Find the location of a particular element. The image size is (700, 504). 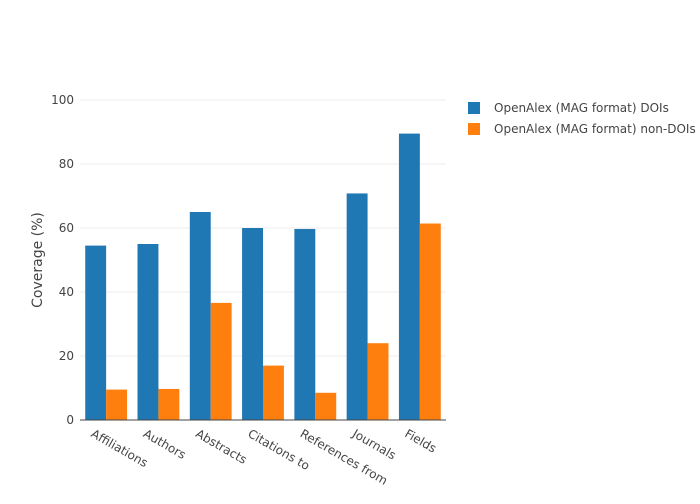

y-tick-label: 20 is located at coordinates (66, 356).